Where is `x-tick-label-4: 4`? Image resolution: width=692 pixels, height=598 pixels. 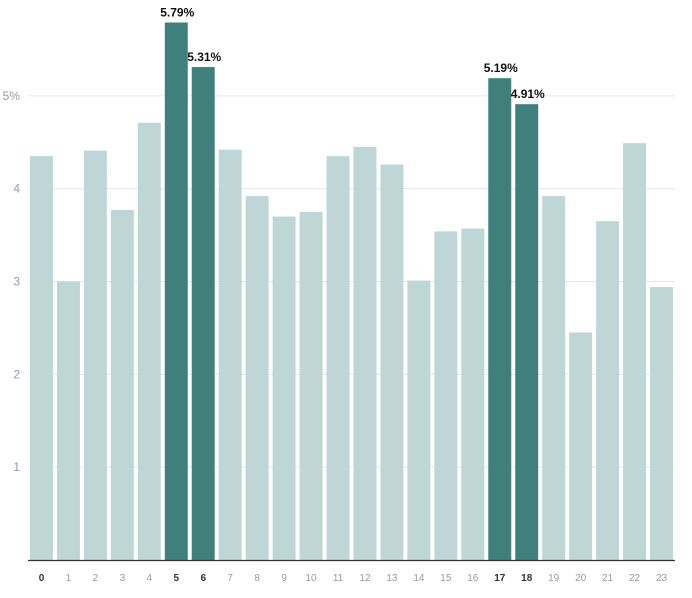
x-tick-label-4: 4 is located at coordinates (150, 578).